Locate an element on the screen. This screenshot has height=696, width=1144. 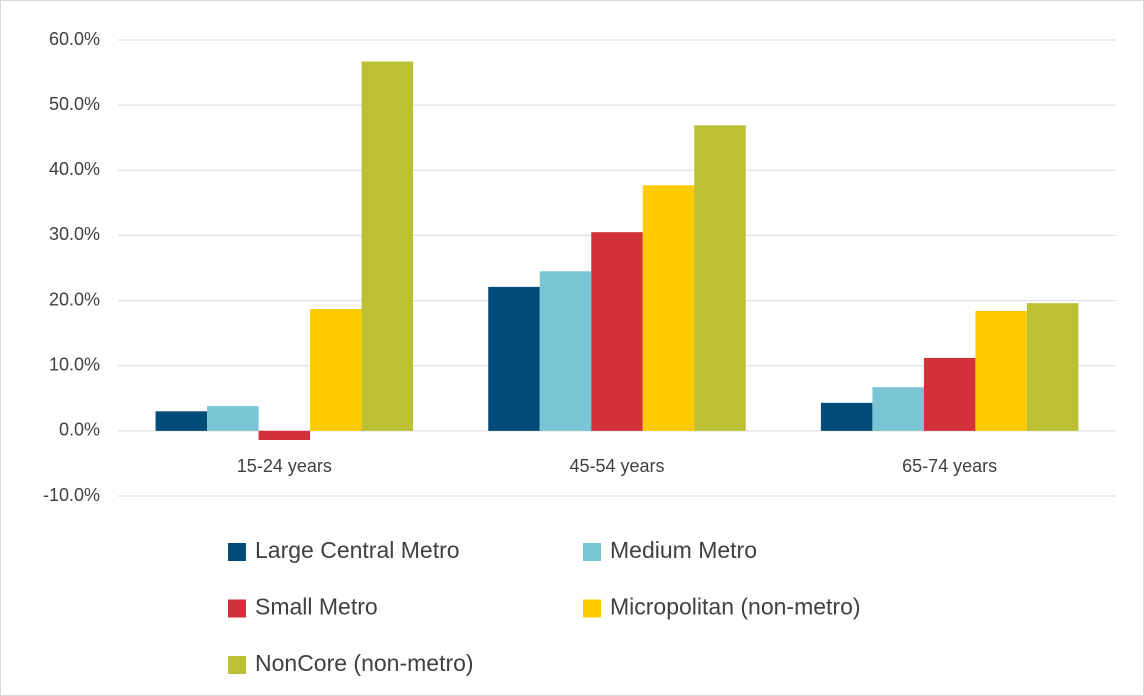
x-tick-label: 45-54 years is located at coordinates (616, 466).